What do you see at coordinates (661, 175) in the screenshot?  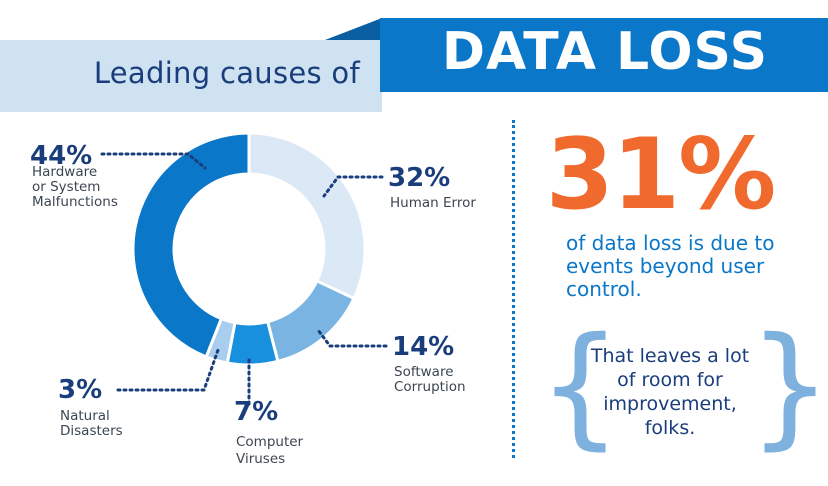 I see `stat-31-percent: 31%` at bounding box center [661, 175].